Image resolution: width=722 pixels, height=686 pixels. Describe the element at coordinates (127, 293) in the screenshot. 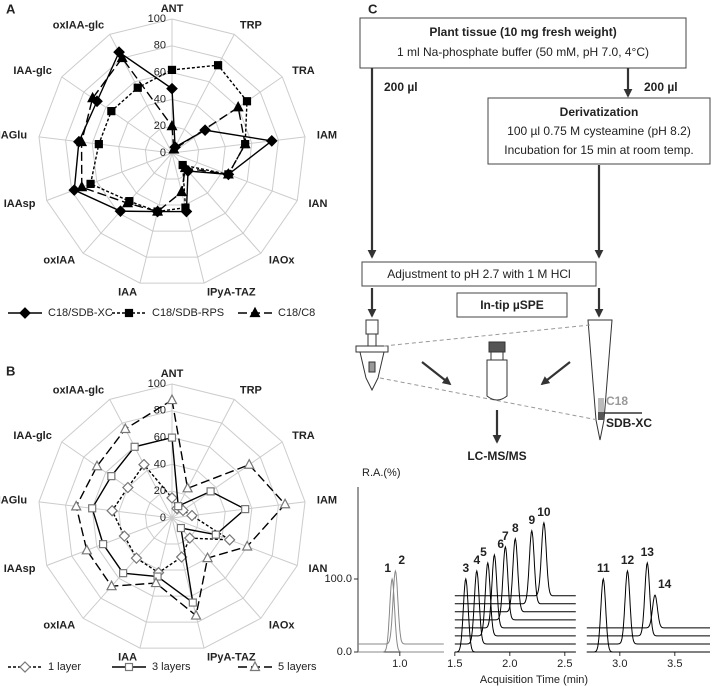

I see `category-label: IAA` at that location.